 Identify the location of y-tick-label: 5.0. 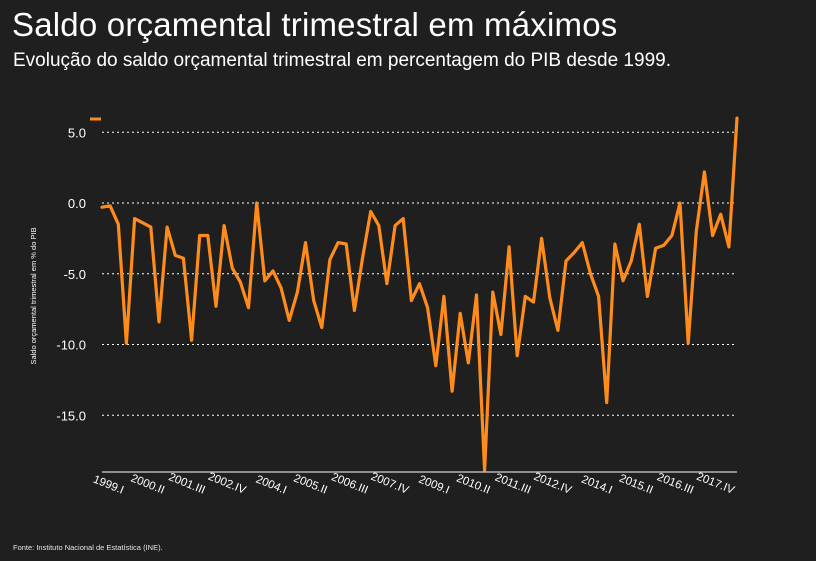
(77, 132).